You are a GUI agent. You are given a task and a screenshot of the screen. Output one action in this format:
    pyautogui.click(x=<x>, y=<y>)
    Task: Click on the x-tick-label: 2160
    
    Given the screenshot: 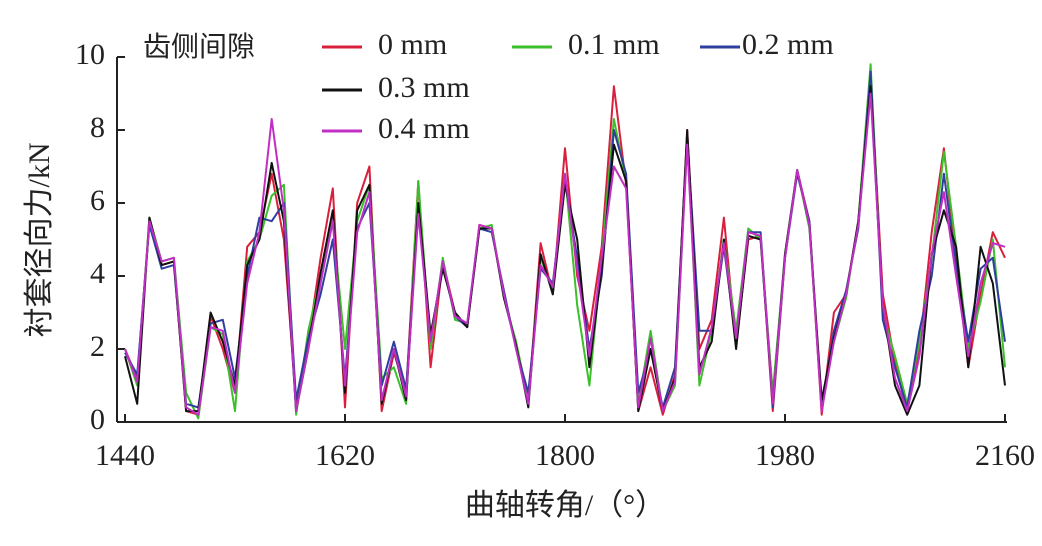 What is the action you would take?
    pyautogui.click(x=1005, y=455)
    